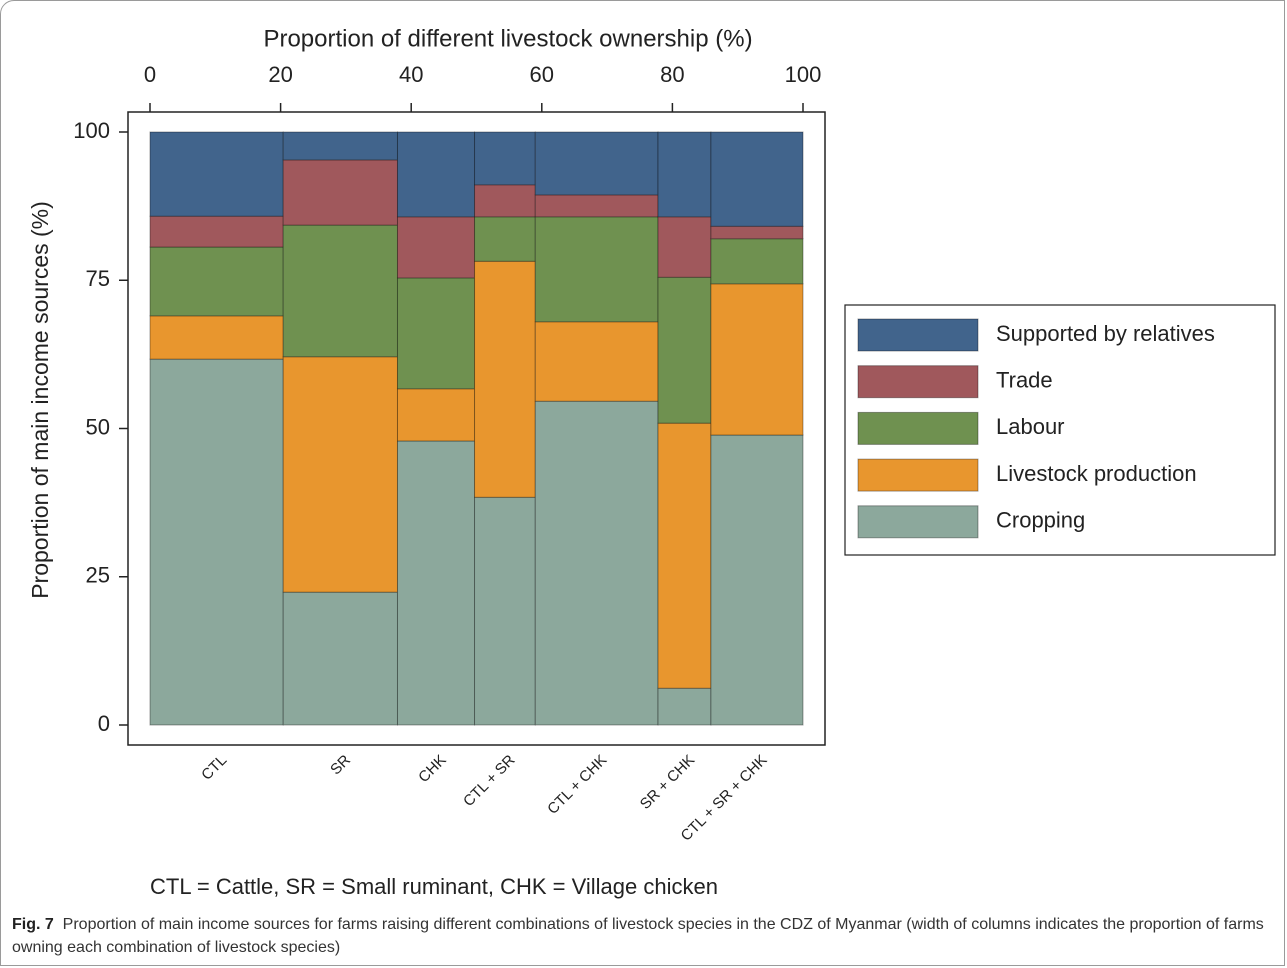  I want to click on x-tick-label: 80, so click(672, 74).